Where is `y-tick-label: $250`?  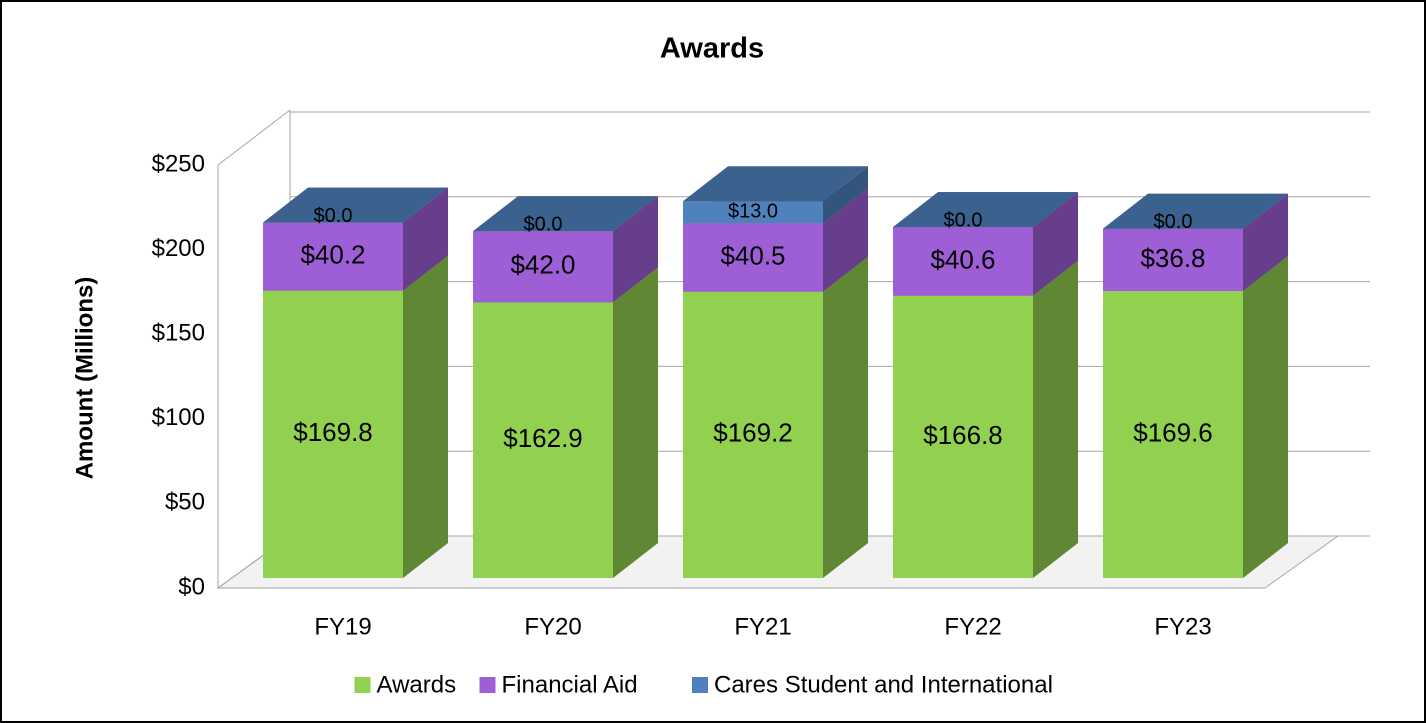
y-tick-label: $250 is located at coordinates (178, 163).